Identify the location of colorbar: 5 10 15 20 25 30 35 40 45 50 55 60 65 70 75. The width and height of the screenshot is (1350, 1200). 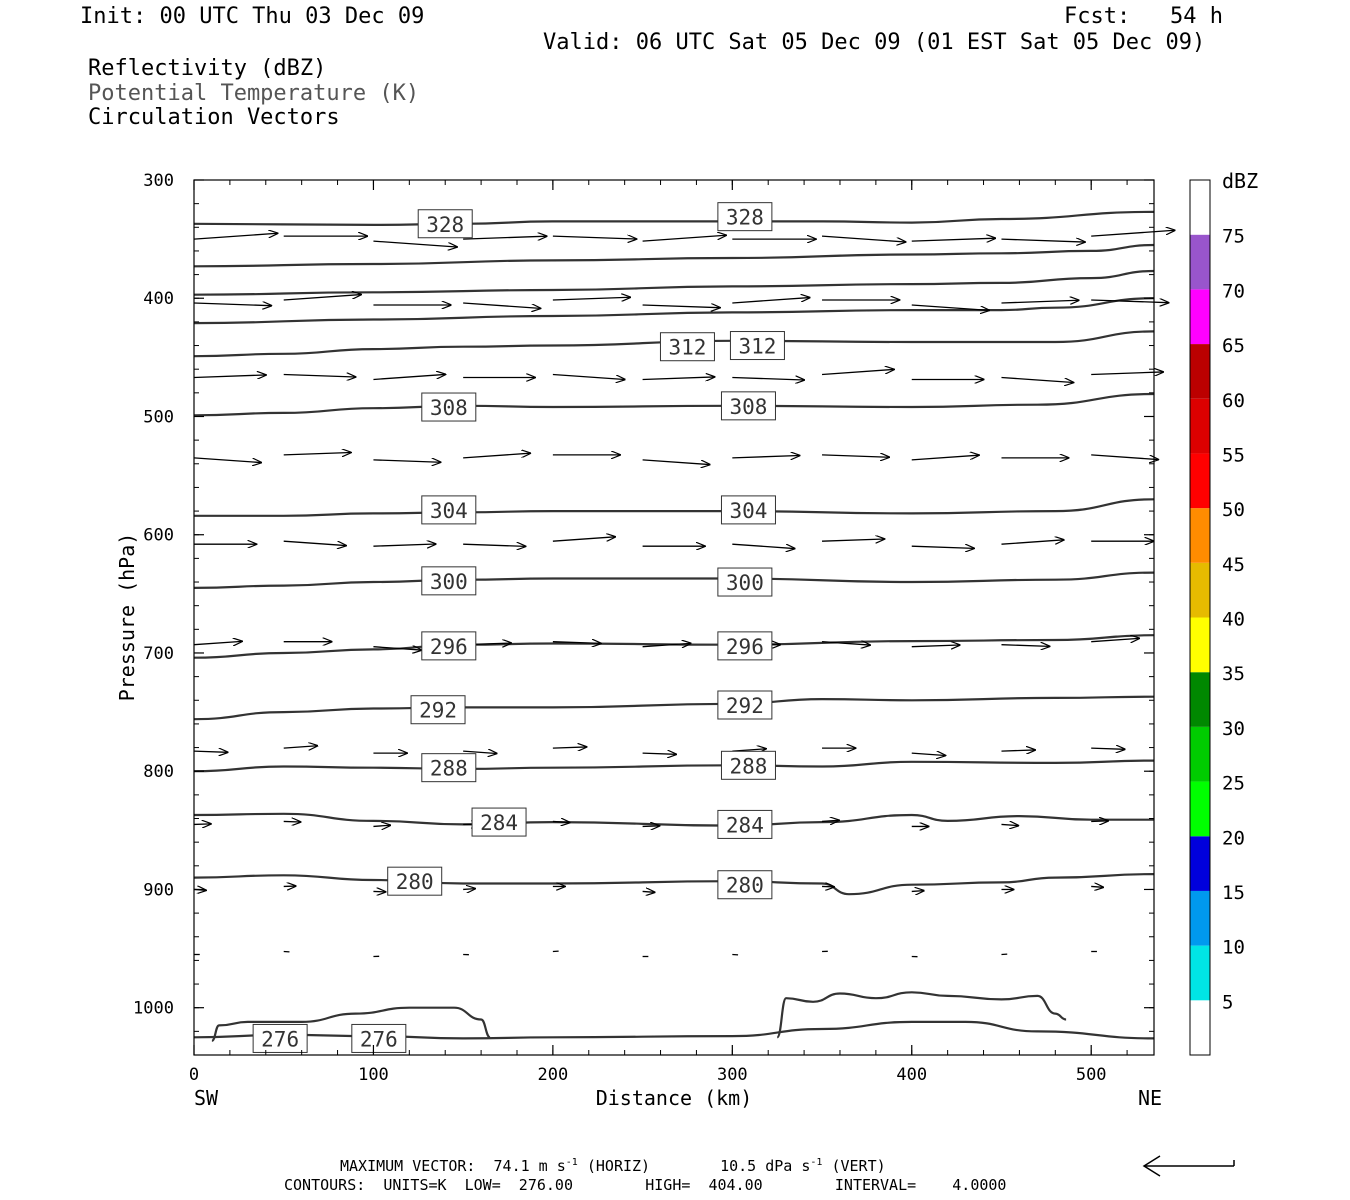
(1217, 617).